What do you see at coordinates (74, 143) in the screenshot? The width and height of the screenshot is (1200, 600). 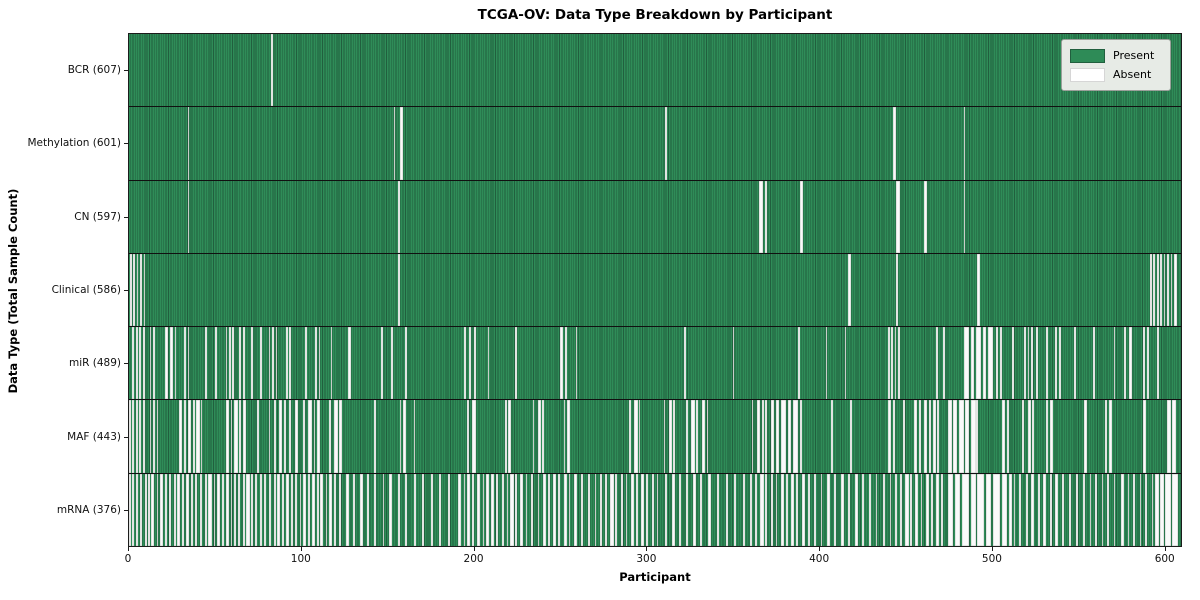 I see `y-tick-label: Methylation (601)` at bounding box center [74, 143].